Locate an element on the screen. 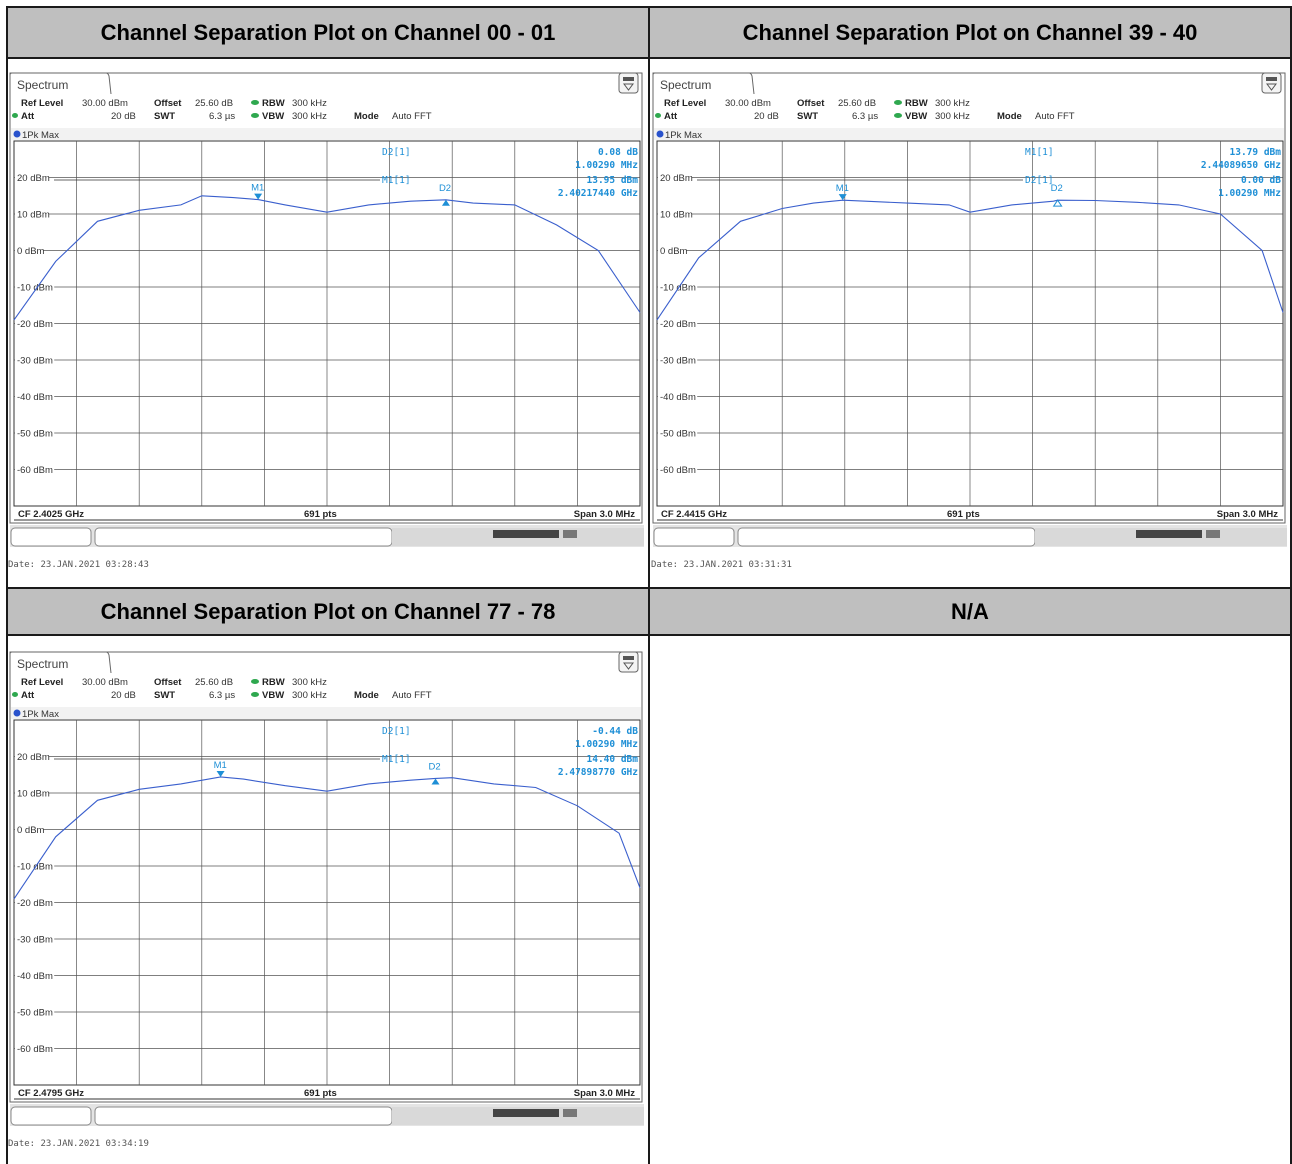  spectrum-tab is located at coordinates (60, 83).